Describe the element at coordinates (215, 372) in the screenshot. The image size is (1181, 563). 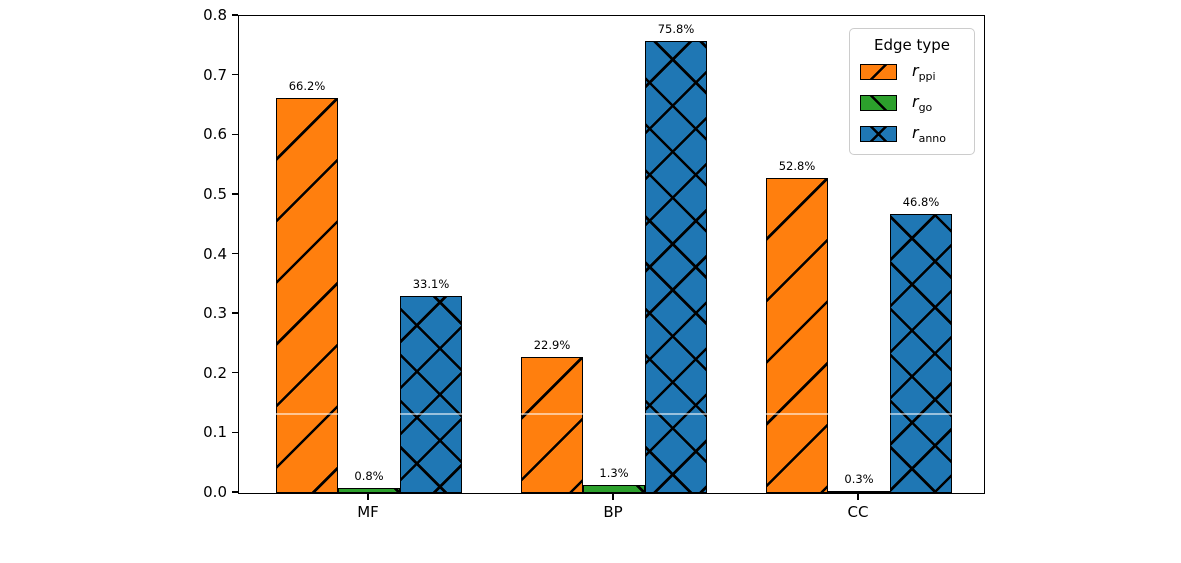
I see `ytick-label-0.2: 0.2` at that location.